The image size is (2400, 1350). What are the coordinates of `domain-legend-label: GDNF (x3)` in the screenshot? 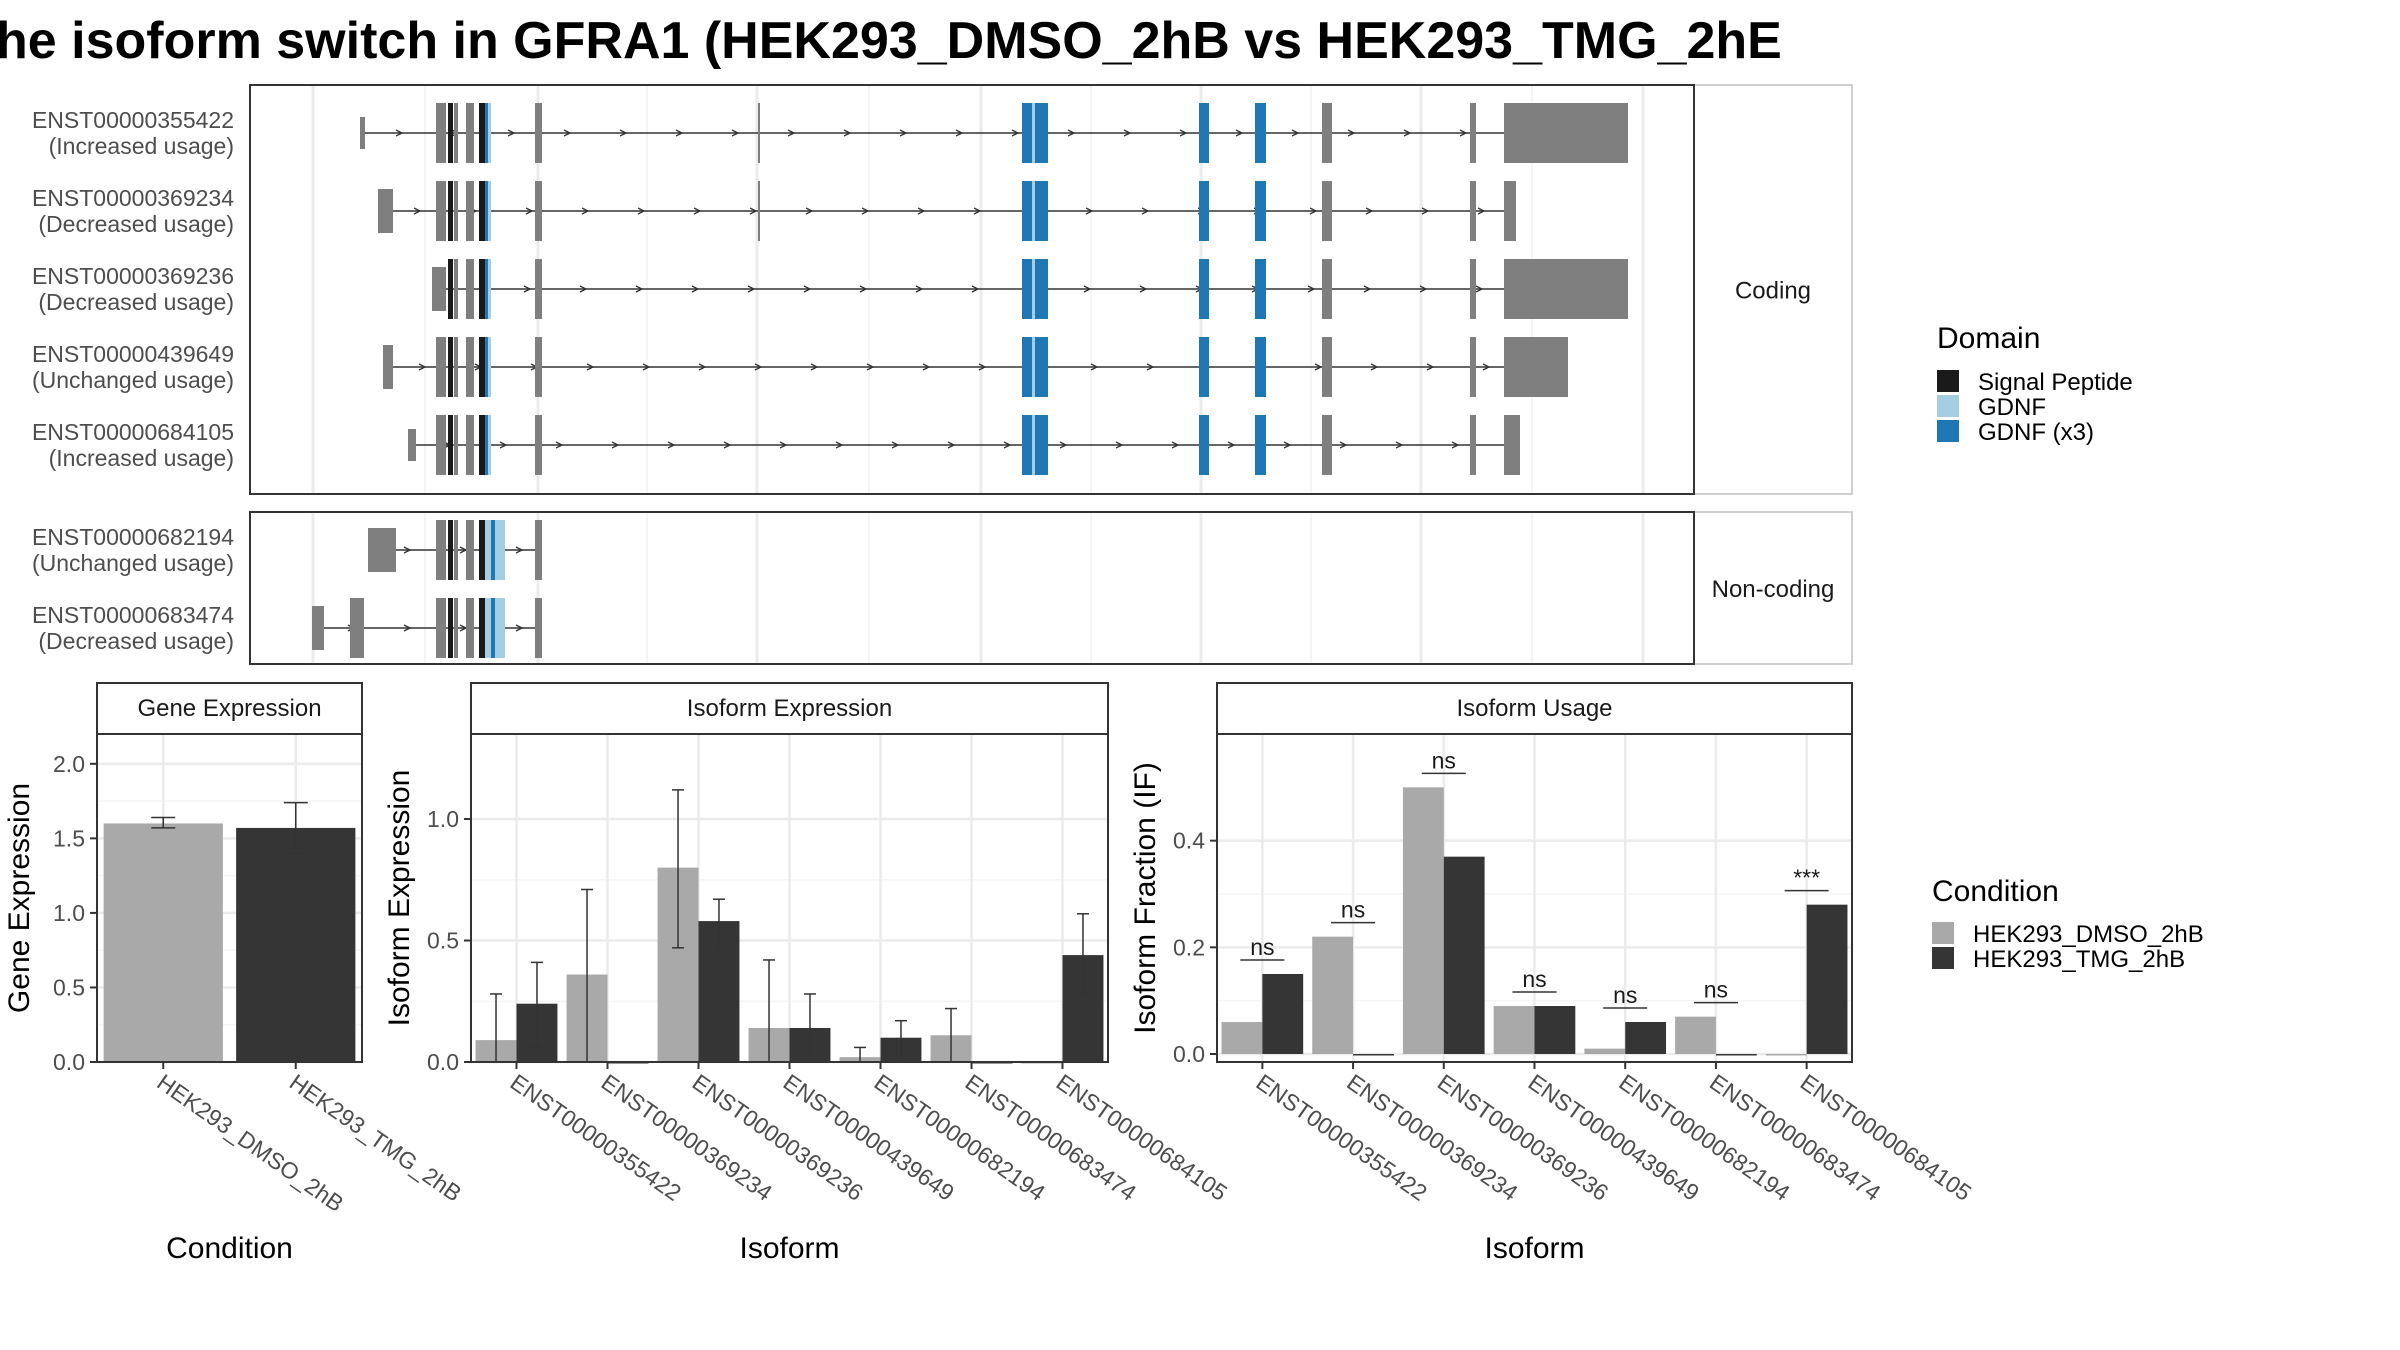 It's located at (2036, 432).